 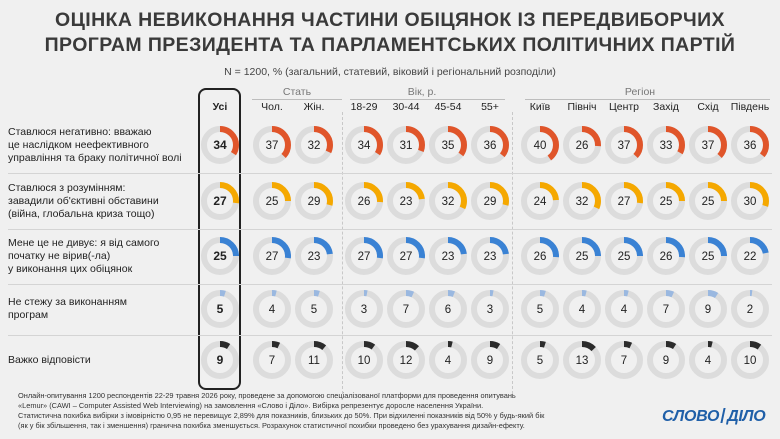 I want to click on donut-cell: 31, so click(x=406, y=145).